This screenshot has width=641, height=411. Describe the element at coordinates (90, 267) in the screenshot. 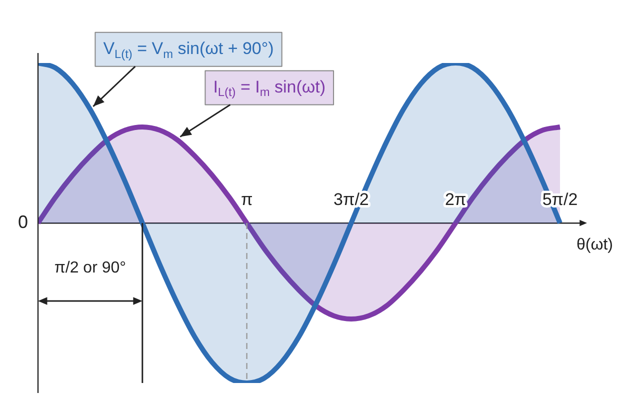

I see `annotation: π/2 or 90°` at that location.